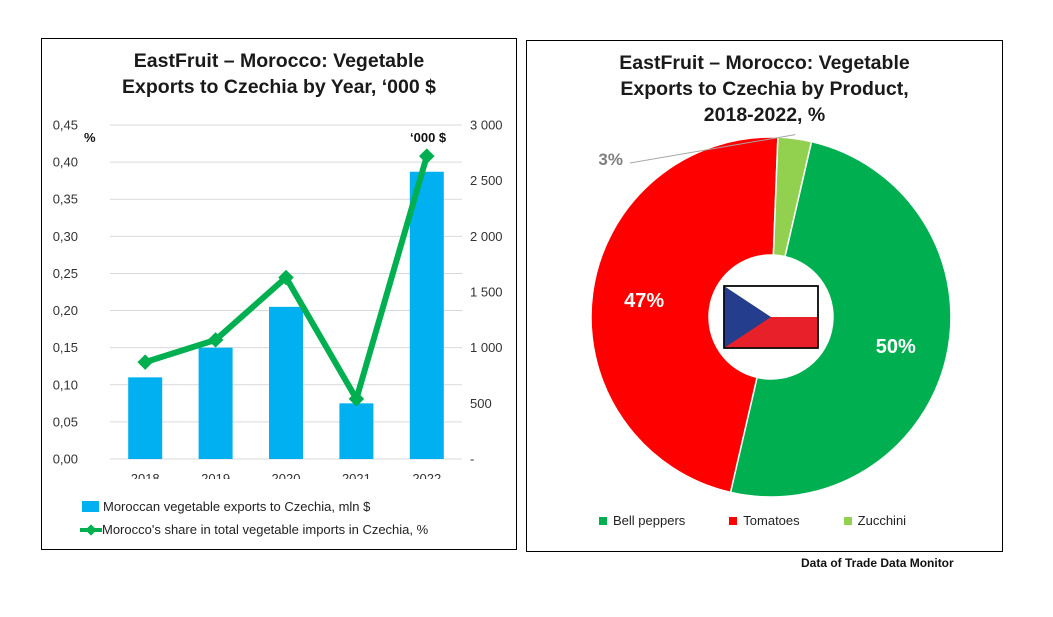  What do you see at coordinates (91, 529) in the screenshot?
I see `legend-line-swatch` at bounding box center [91, 529].